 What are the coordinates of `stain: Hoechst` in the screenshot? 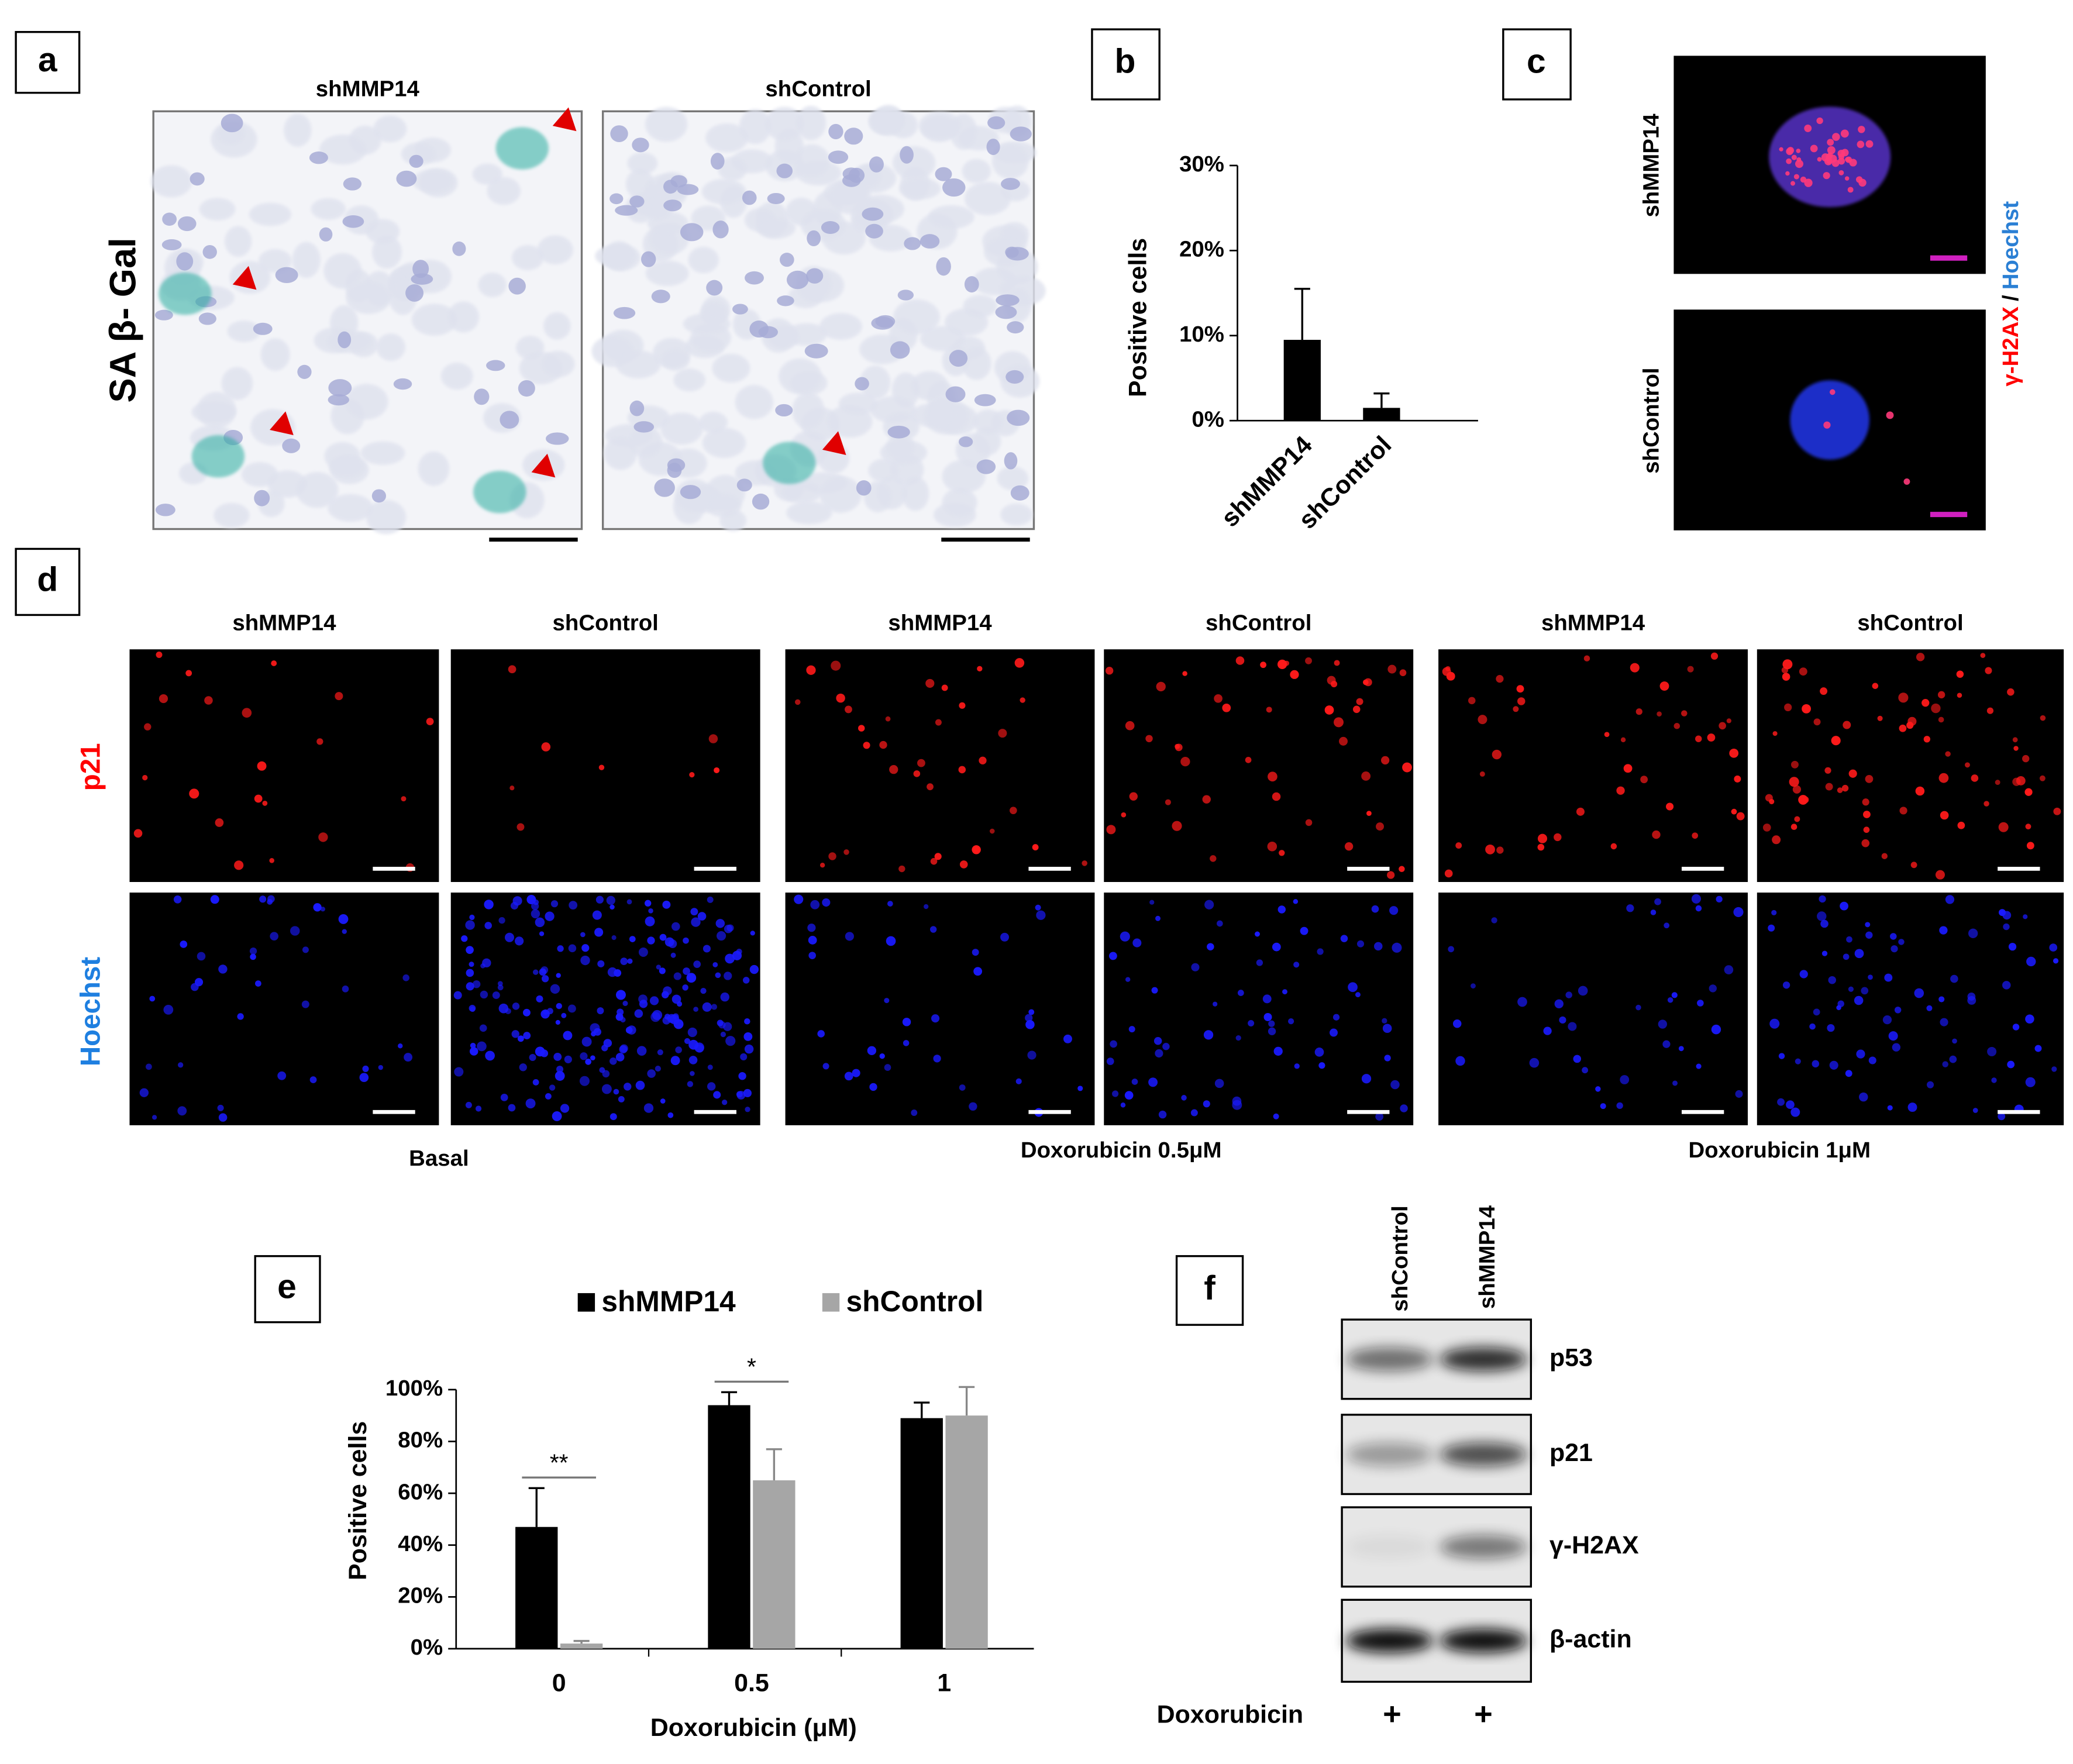 It's located at (2010, 245).